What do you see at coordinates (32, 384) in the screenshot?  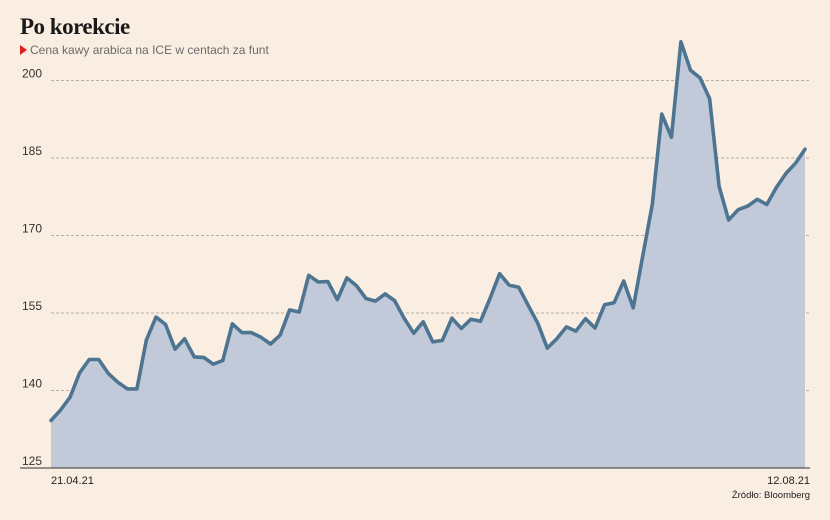 I see `y-tick-label: 140` at bounding box center [32, 384].